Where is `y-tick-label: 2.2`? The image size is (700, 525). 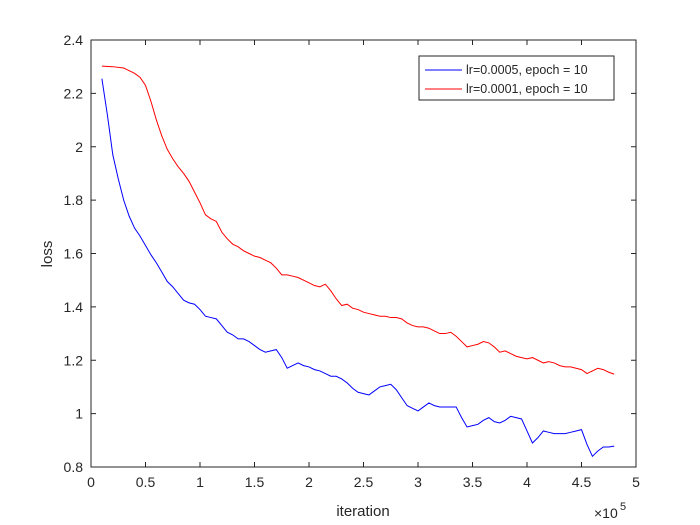
y-tick-label: 2.2 is located at coordinates (74, 93).